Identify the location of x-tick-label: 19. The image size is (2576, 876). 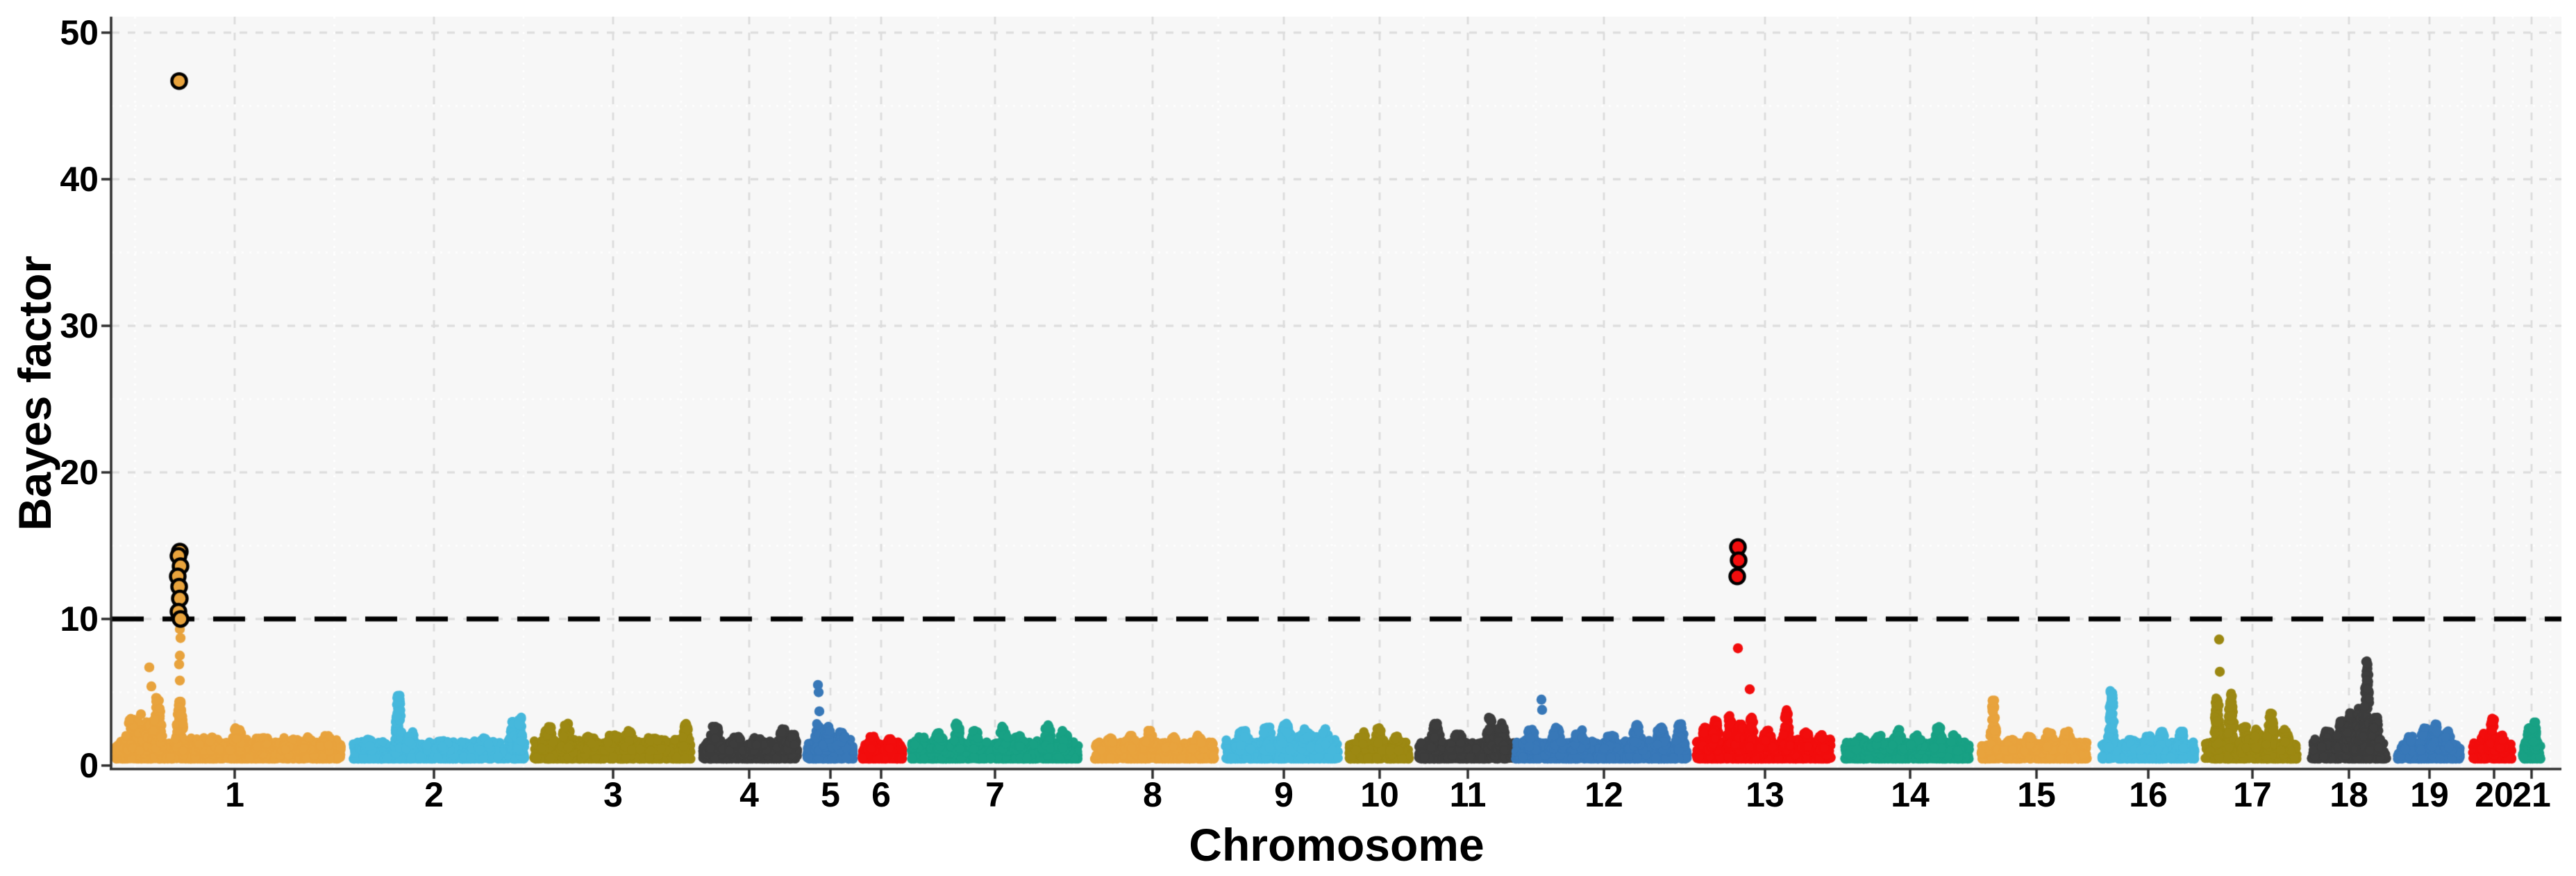
(2429, 794).